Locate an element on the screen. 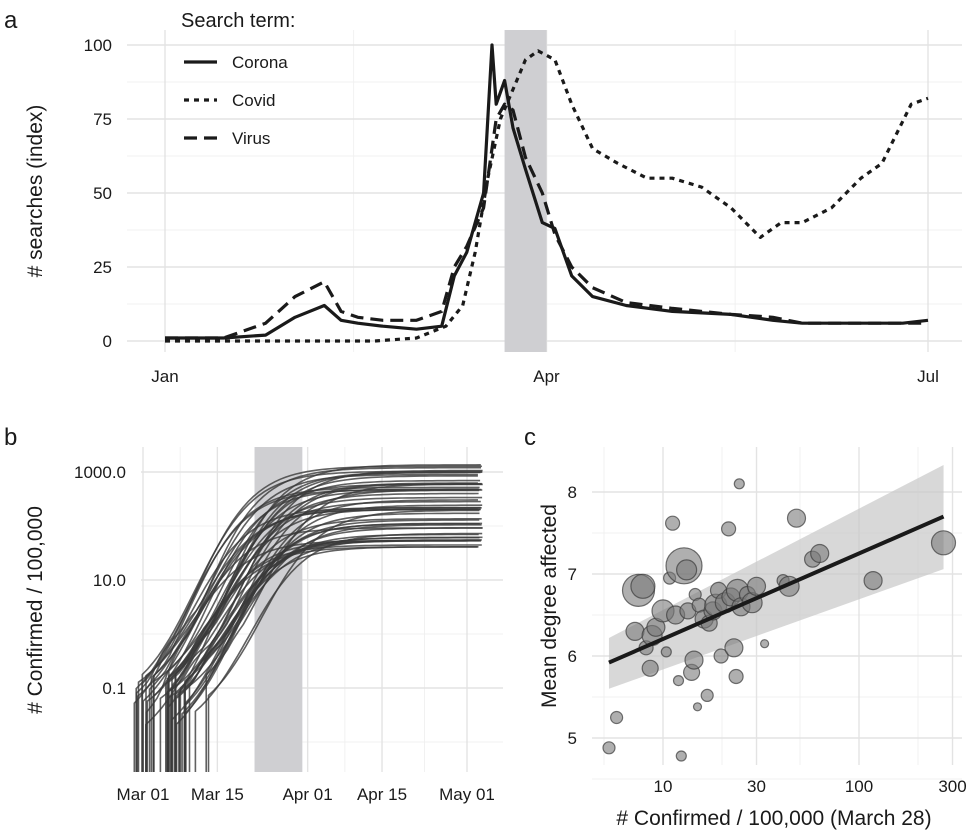  y-tick-label: 50 is located at coordinates (102, 193).